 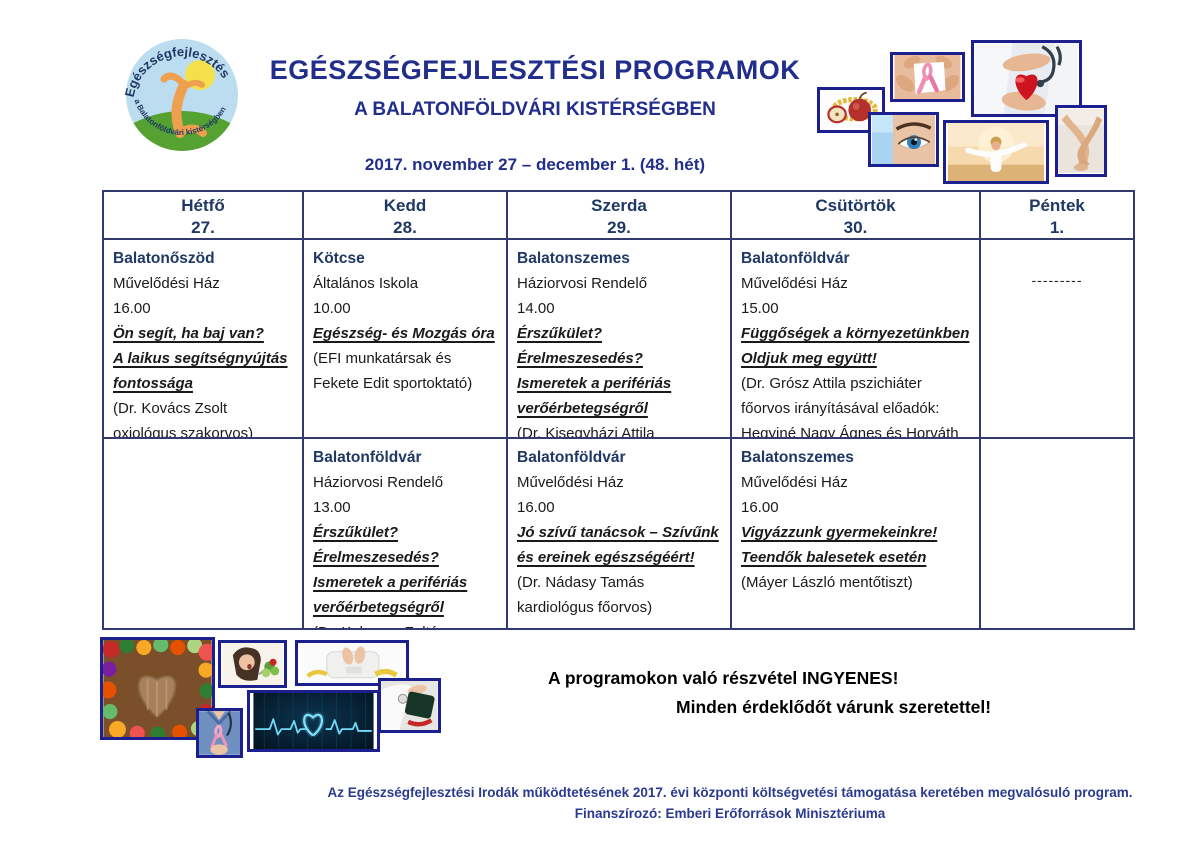 What do you see at coordinates (1057, 339) in the screenshot?
I see `program-cell-fri-1: ---------` at bounding box center [1057, 339].